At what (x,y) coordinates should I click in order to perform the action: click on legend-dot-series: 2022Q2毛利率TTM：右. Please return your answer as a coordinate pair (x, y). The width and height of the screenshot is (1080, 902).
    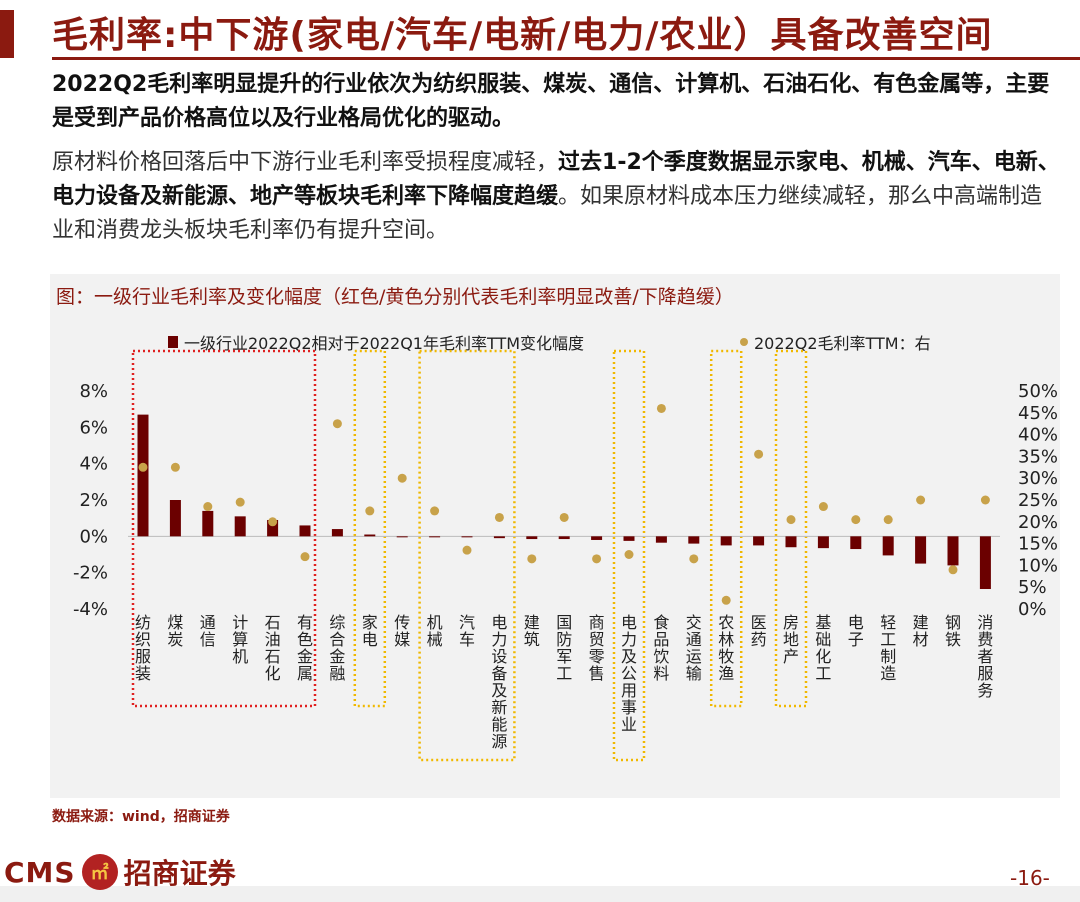
    Looking at the image, I should click on (835, 342).